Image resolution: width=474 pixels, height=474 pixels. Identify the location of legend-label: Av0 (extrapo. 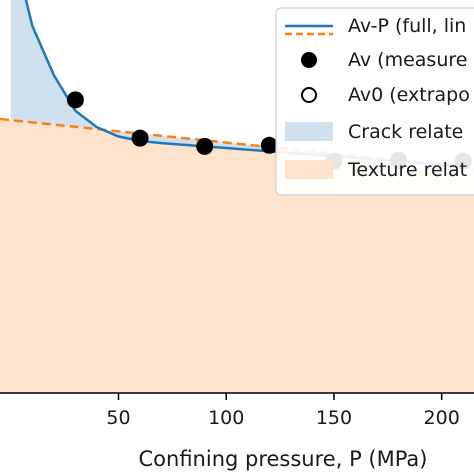
(409, 95).